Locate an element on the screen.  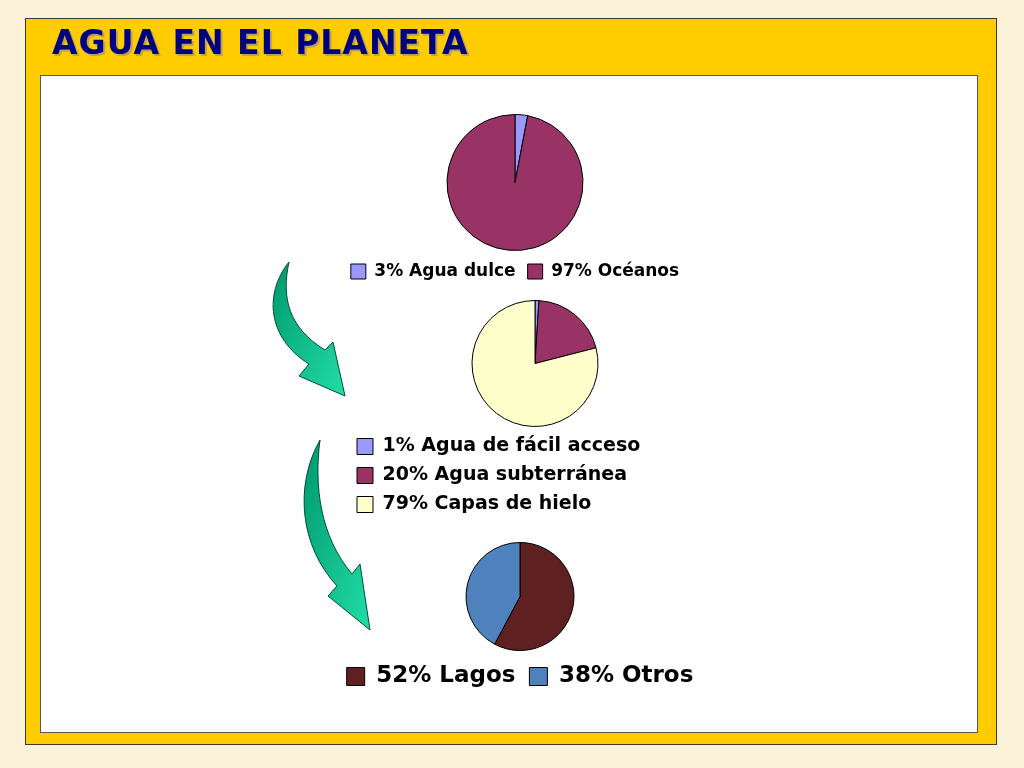
chart-title: AGUA EN EL PLANETA is located at coordinates (260, 42).